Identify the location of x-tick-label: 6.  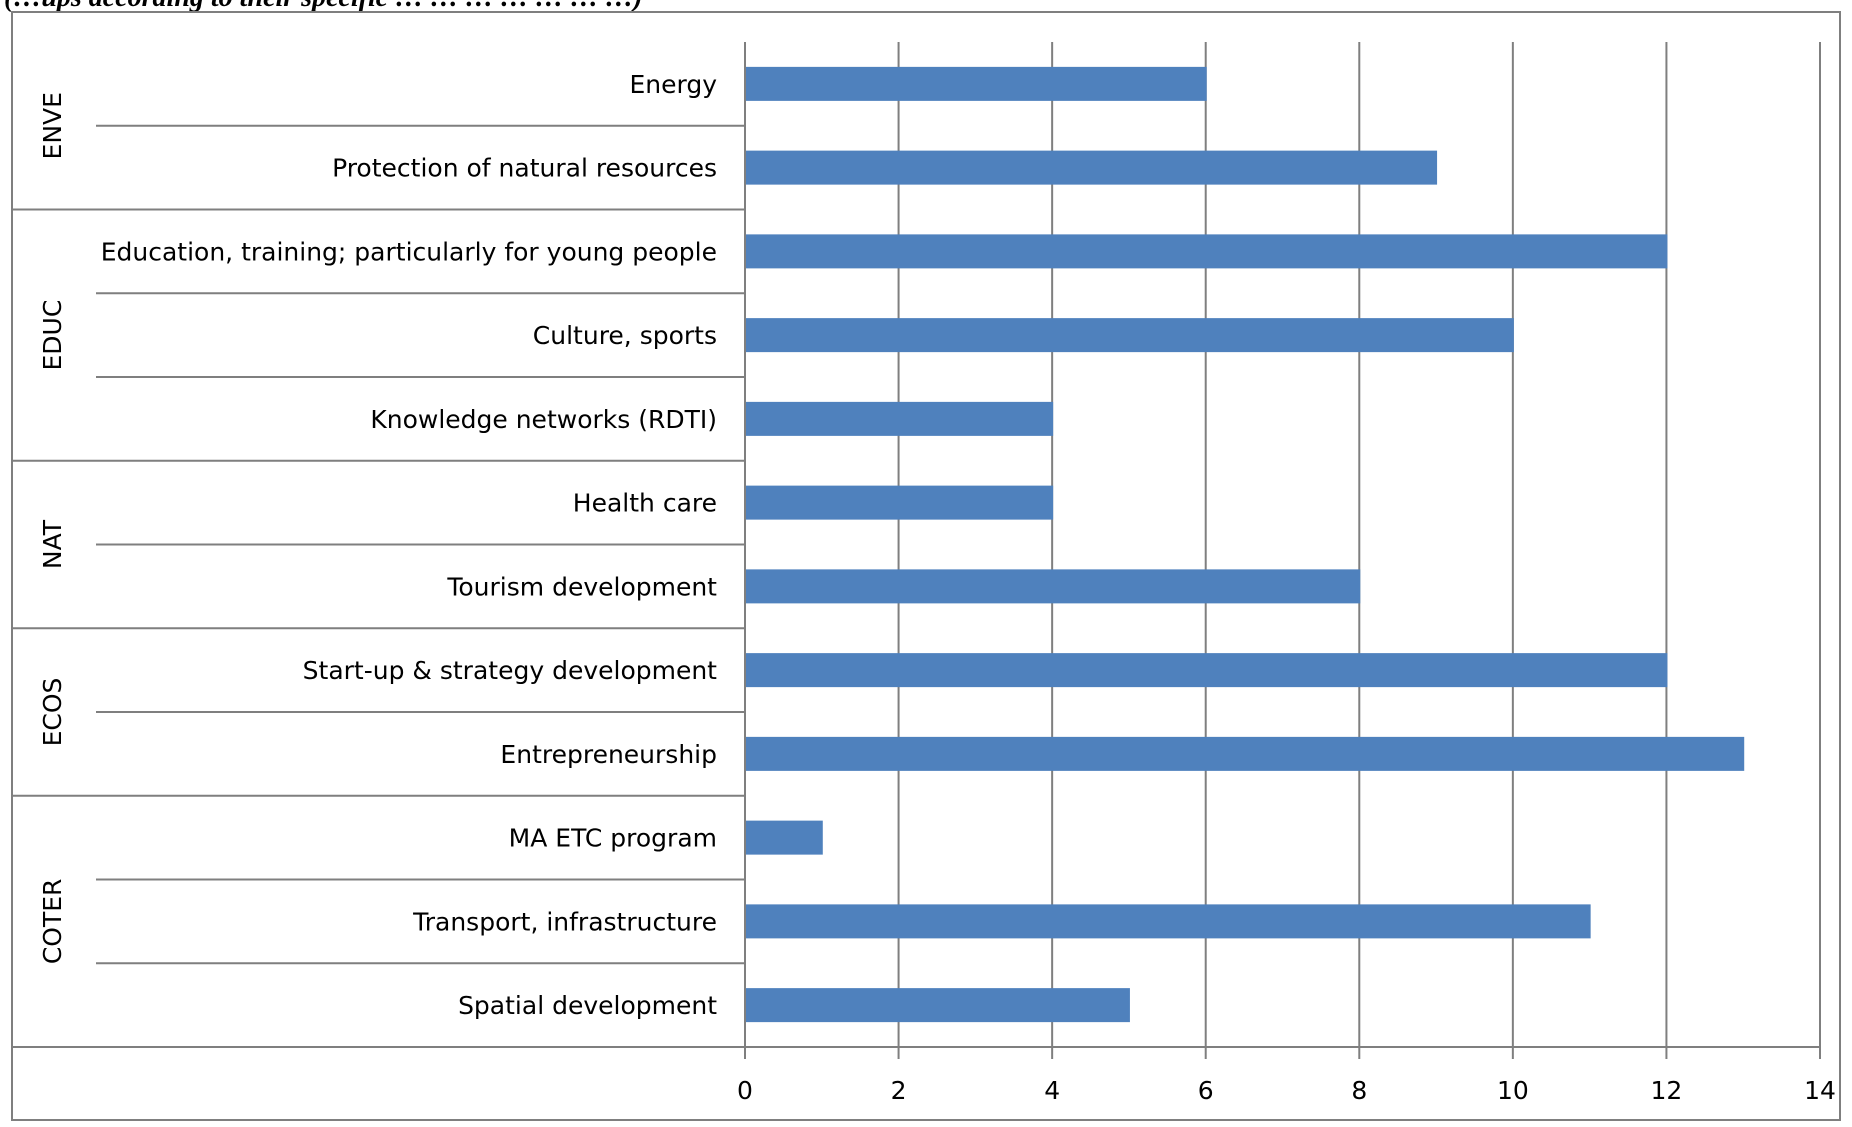
(1206, 1090).